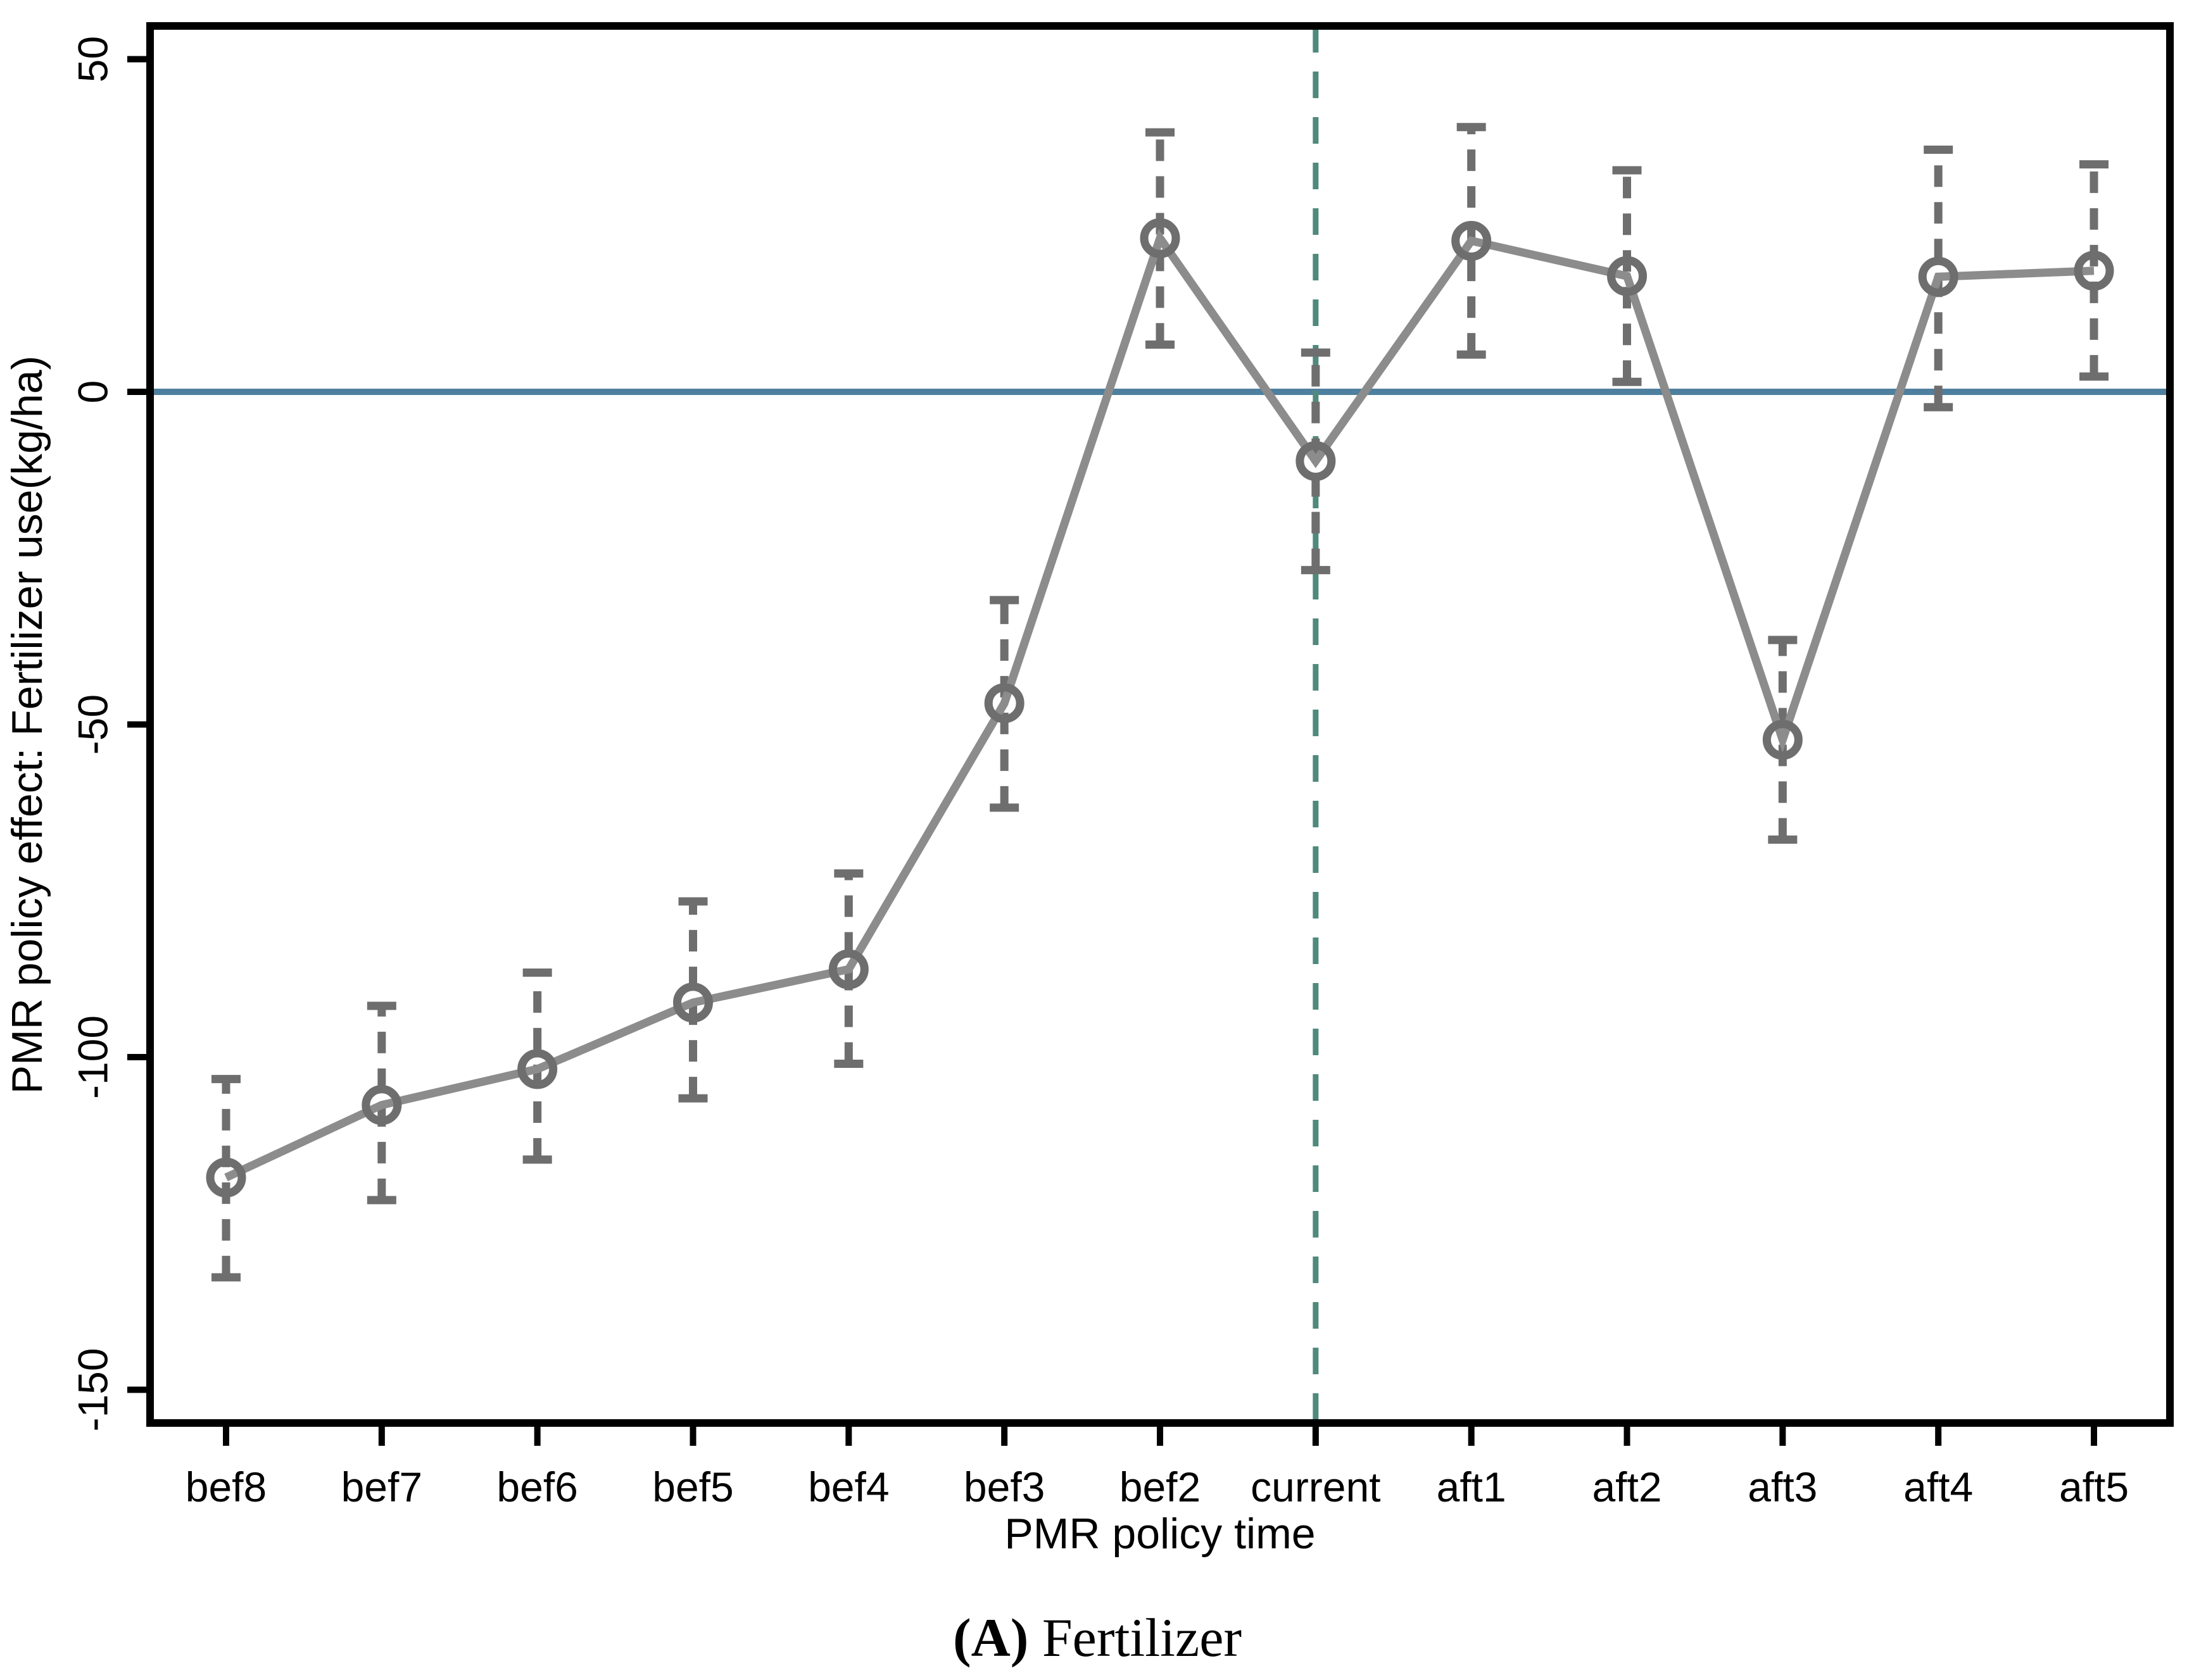  I want to click on x-axis-tick-label: bef7, so click(381, 1487).